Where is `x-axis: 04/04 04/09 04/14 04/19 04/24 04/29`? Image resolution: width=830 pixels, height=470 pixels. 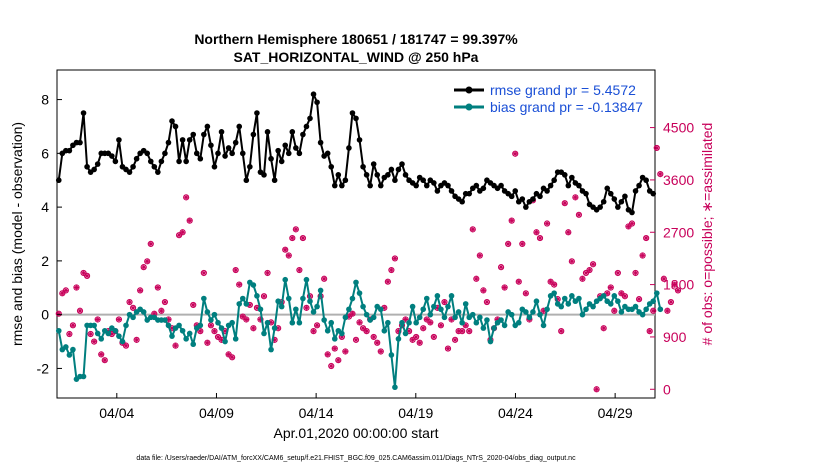
x-axis: 04/04 04/09 04/14 04/19 04/24 04/29 is located at coordinates (366, 407).